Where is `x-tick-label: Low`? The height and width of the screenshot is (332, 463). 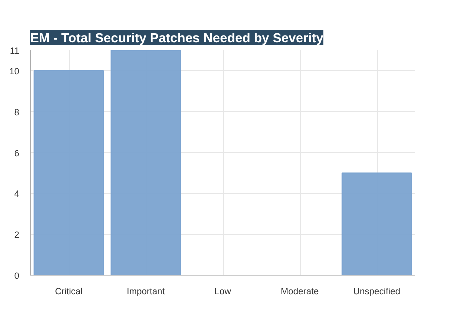
x-tick-label: Low is located at coordinates (223, 291).